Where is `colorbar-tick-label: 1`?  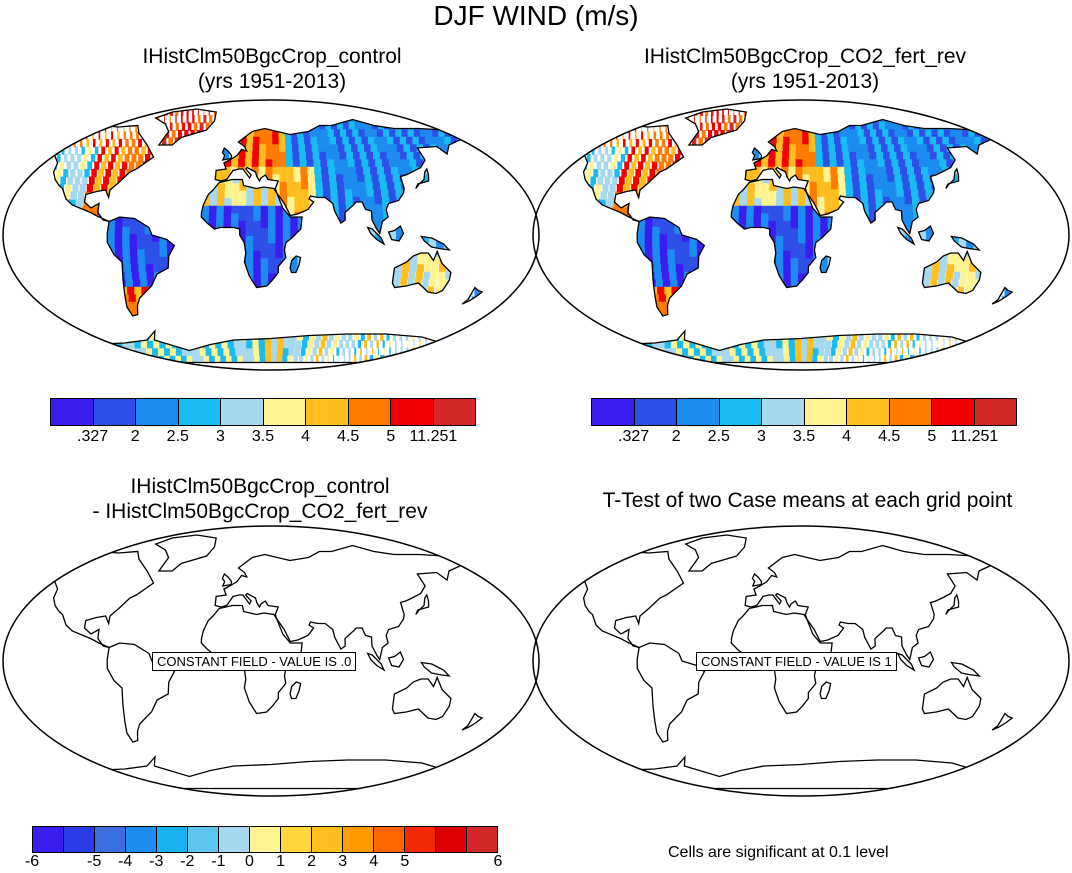
colorbar-tick-label: 1 is located at coordinates (280, 861).